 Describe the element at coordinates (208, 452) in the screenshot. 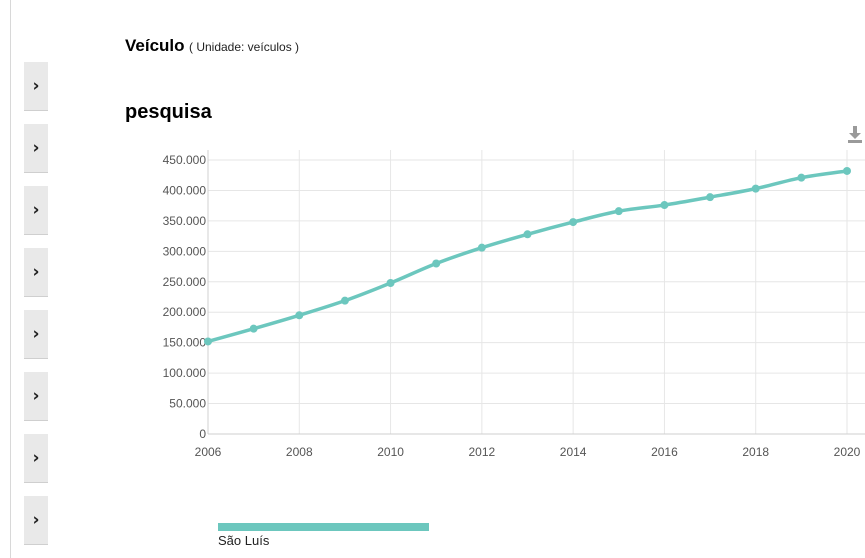

I see `x-tick-label: 2006` at that location.